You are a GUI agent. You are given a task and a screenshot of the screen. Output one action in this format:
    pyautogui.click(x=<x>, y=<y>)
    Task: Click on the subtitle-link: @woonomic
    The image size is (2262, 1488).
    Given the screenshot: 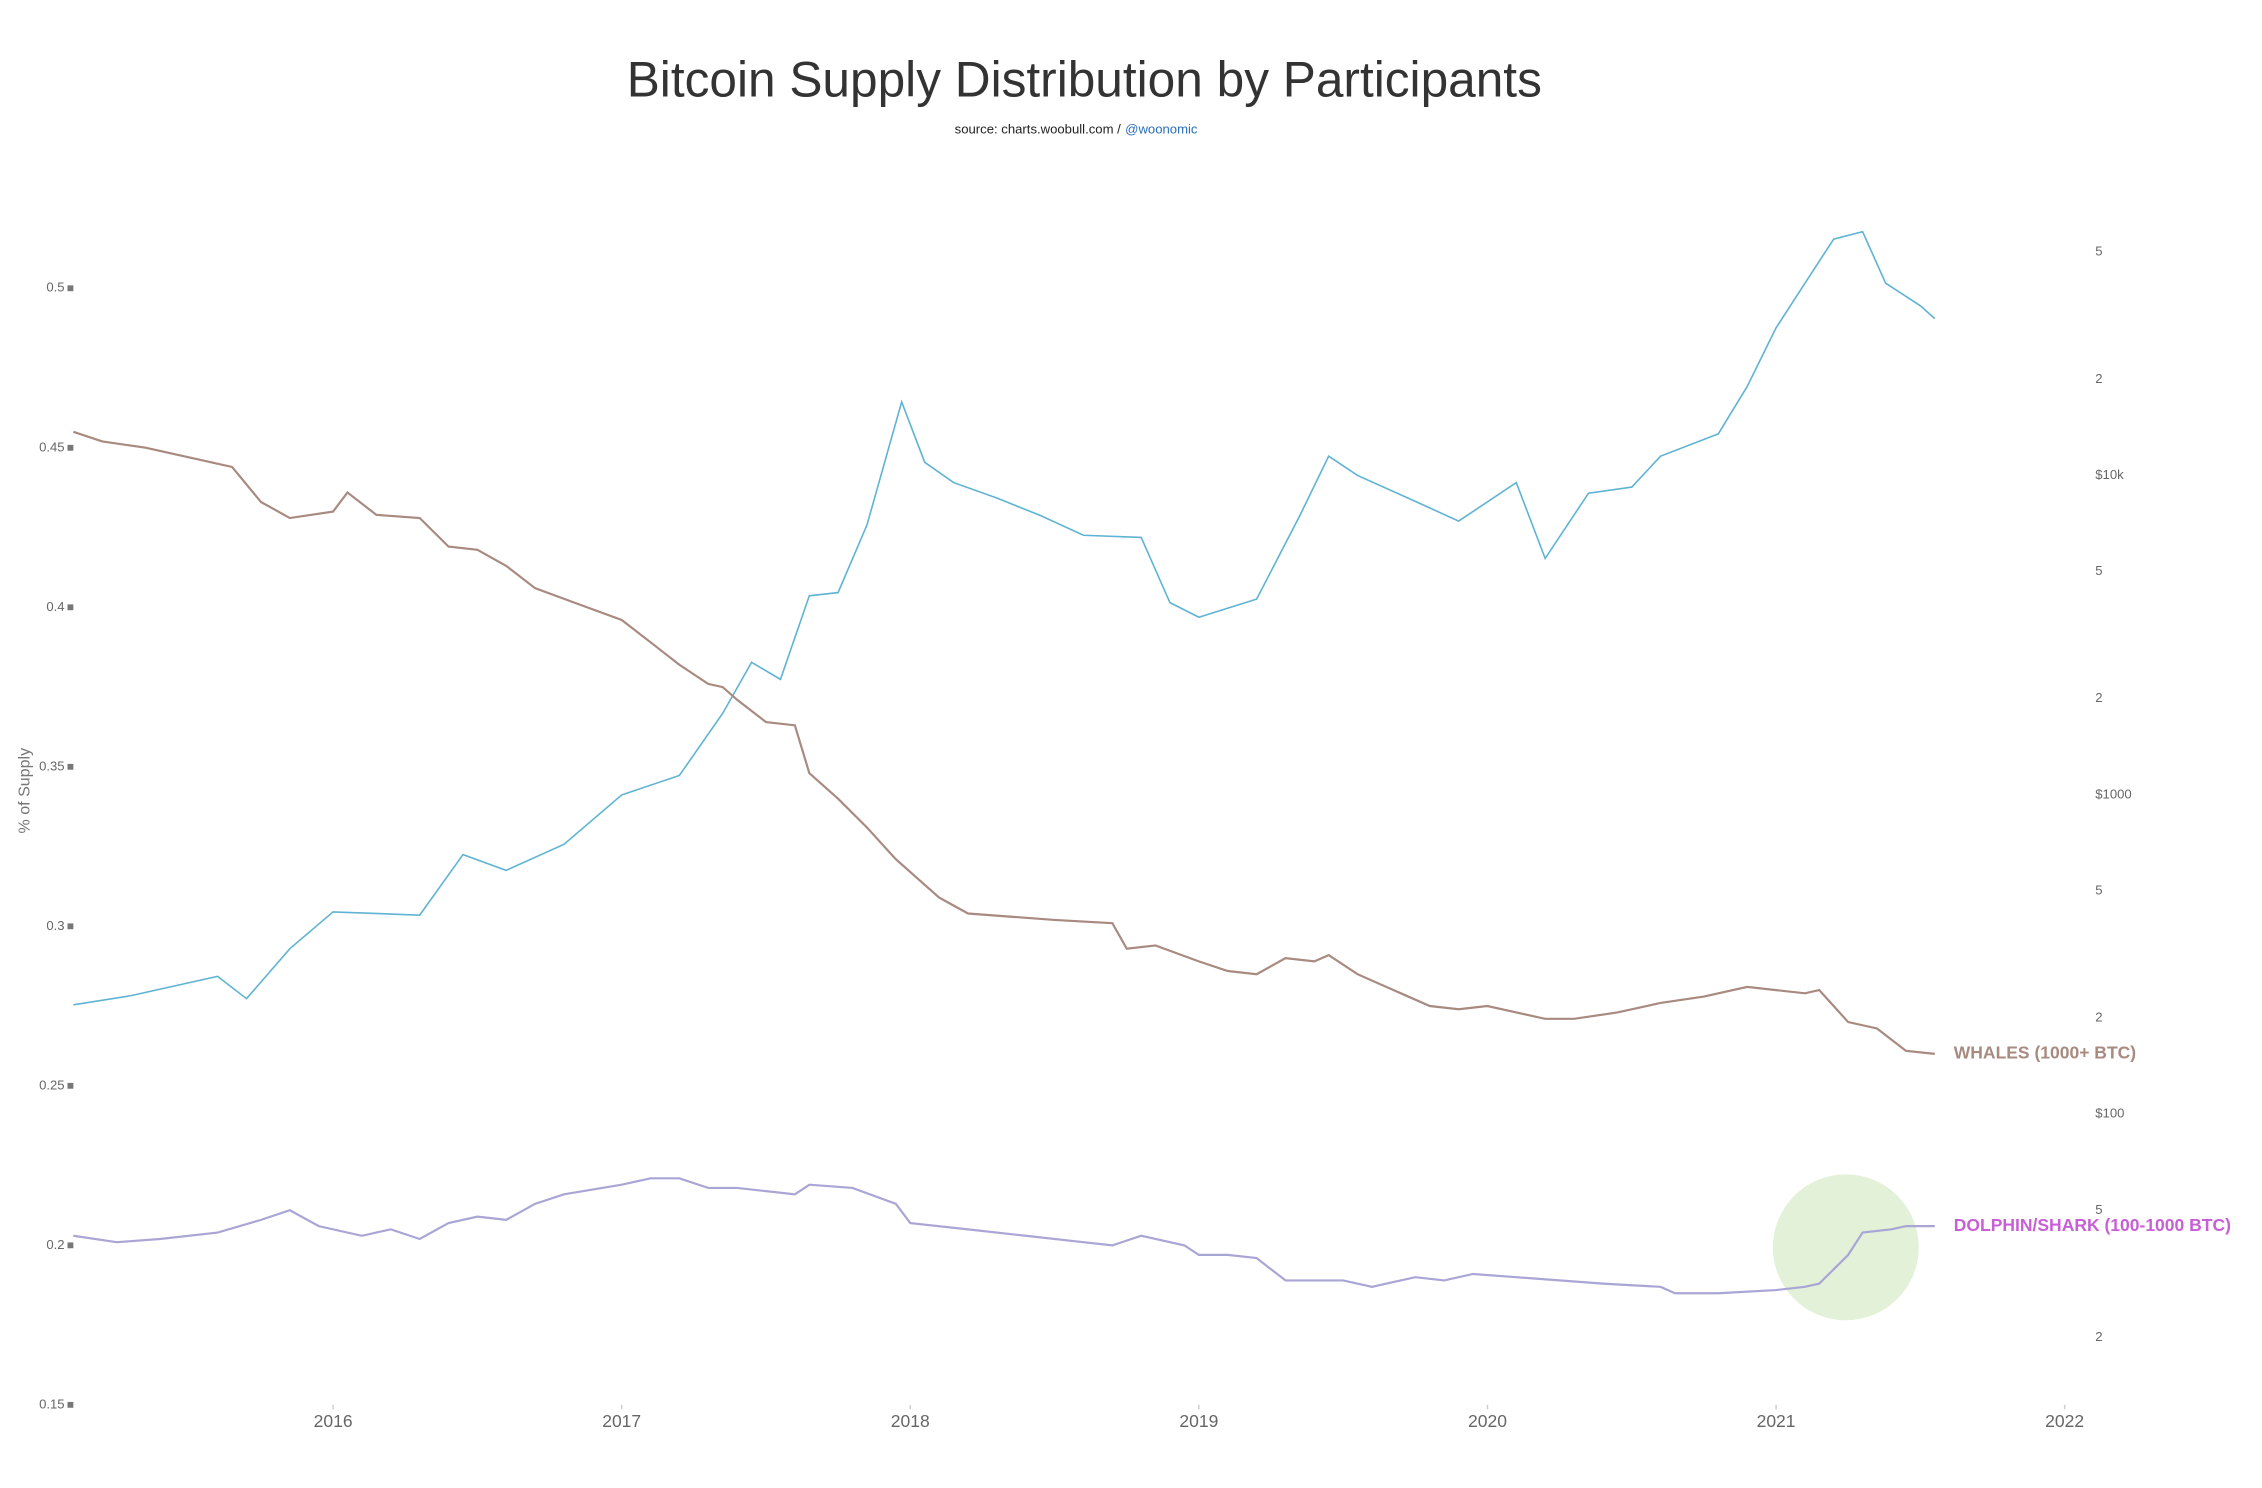 What is the action you would take?
    pyautogui.click(x=1161, y=128)
    